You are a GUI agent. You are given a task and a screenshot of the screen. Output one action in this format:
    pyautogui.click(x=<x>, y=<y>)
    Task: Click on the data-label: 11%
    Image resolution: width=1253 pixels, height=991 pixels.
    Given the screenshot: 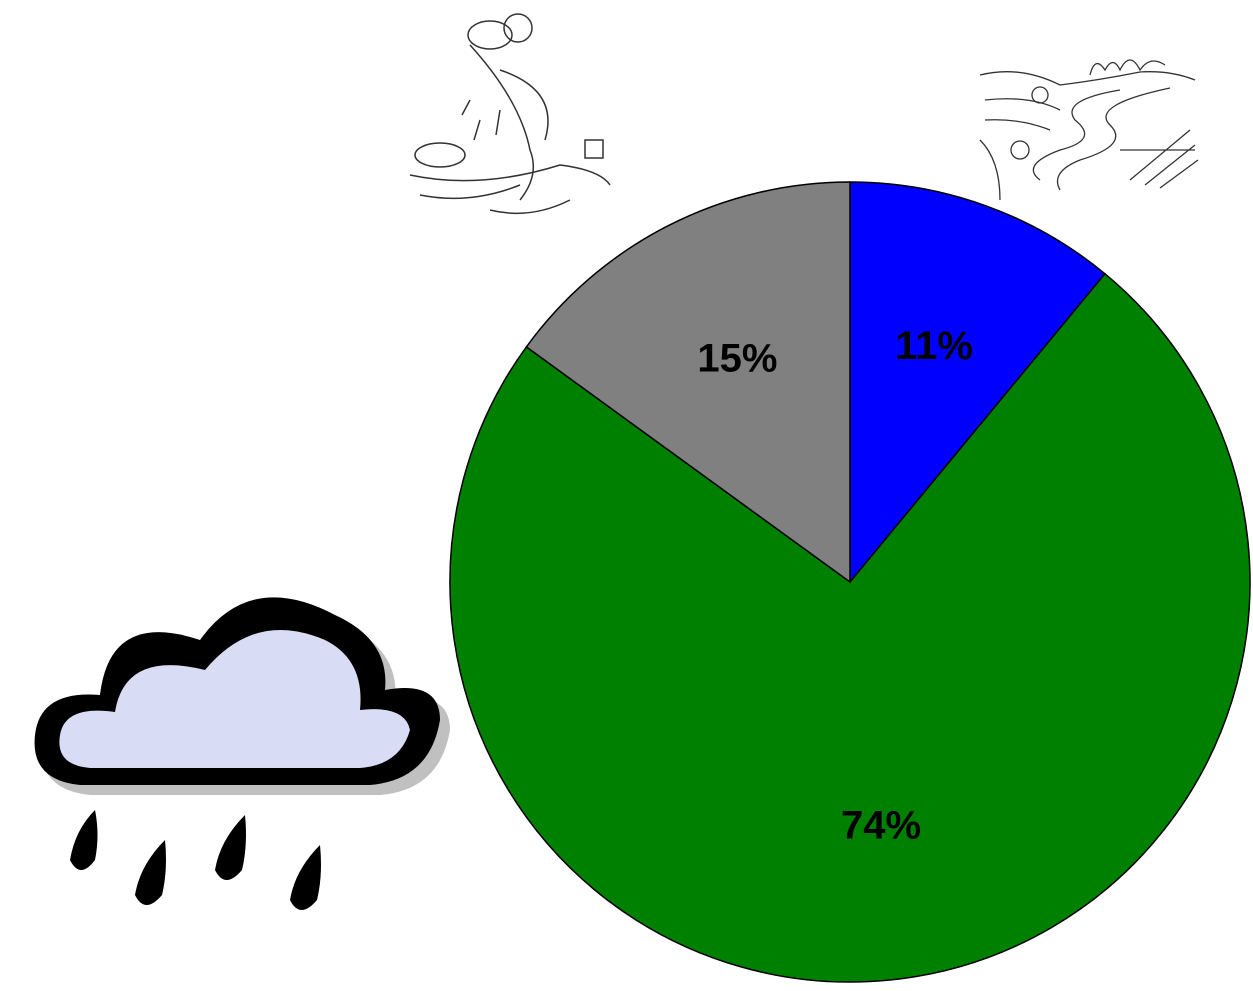 What is the action you would take?
    pyautogui.click(x=934, y=346)
    